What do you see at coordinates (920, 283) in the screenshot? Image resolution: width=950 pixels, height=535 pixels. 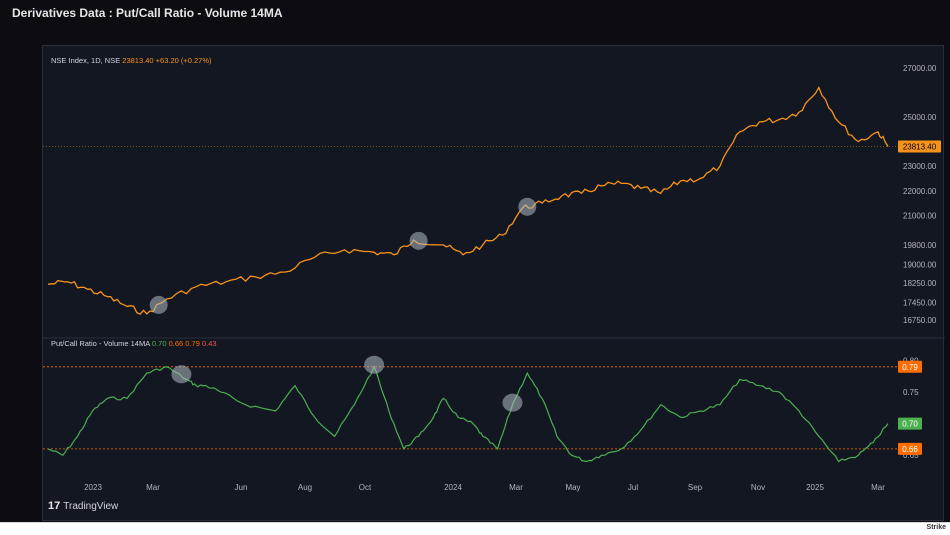 I see `price-tick-label: 18250.00` at bounding box center [920, 283].